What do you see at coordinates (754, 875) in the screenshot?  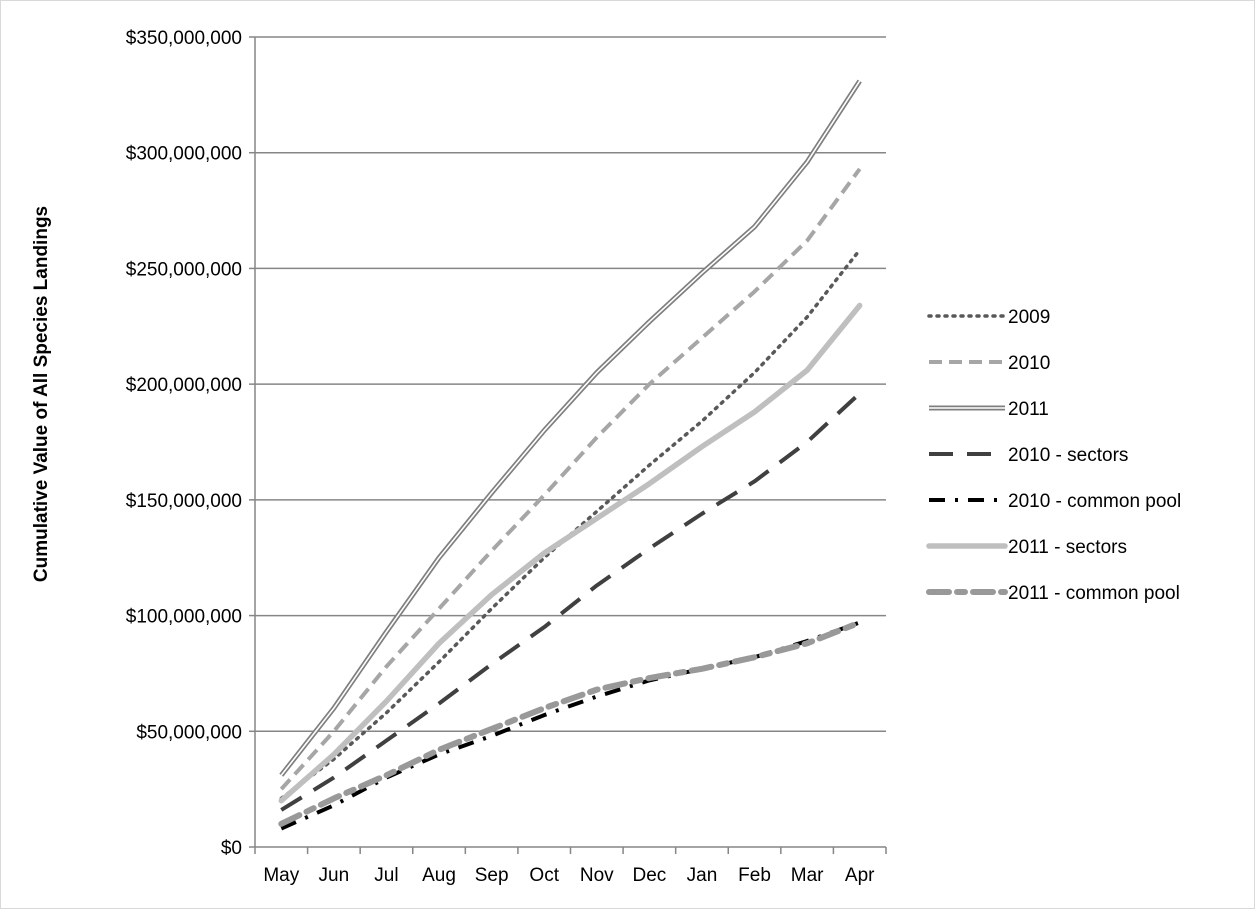 I see `x-tick-label: Feb` at bounding box center [754, 875].